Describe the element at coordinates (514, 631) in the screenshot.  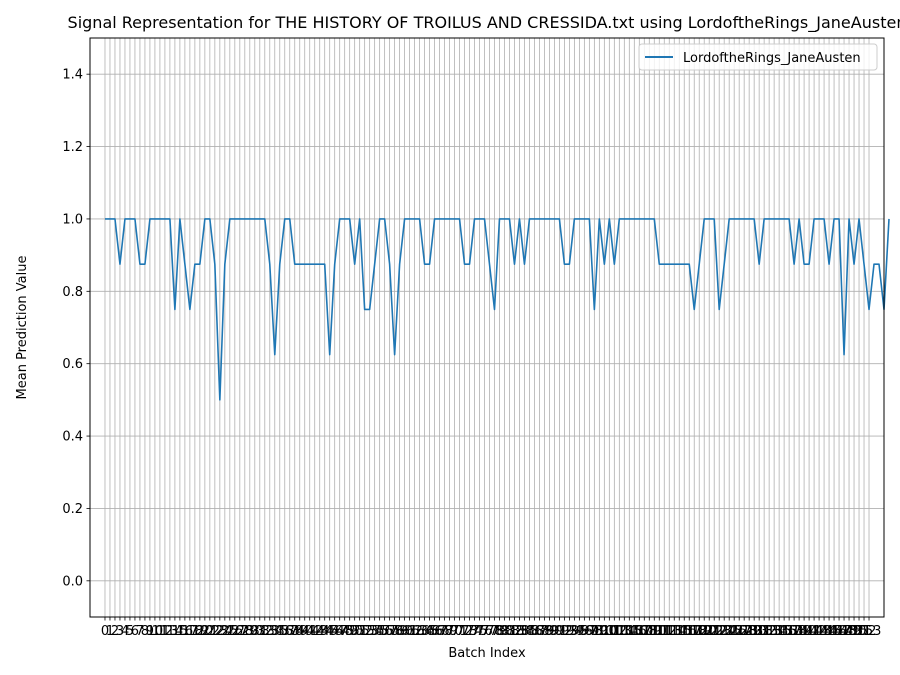
I see `x-tick-label: 82` at that location.